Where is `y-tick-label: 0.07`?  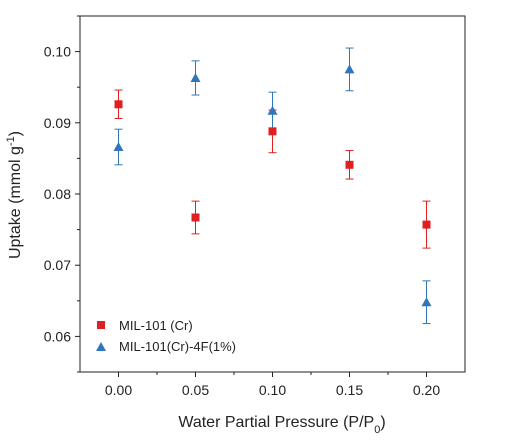 y-tick-label: 0.07 is located at coordinates (57, 265).